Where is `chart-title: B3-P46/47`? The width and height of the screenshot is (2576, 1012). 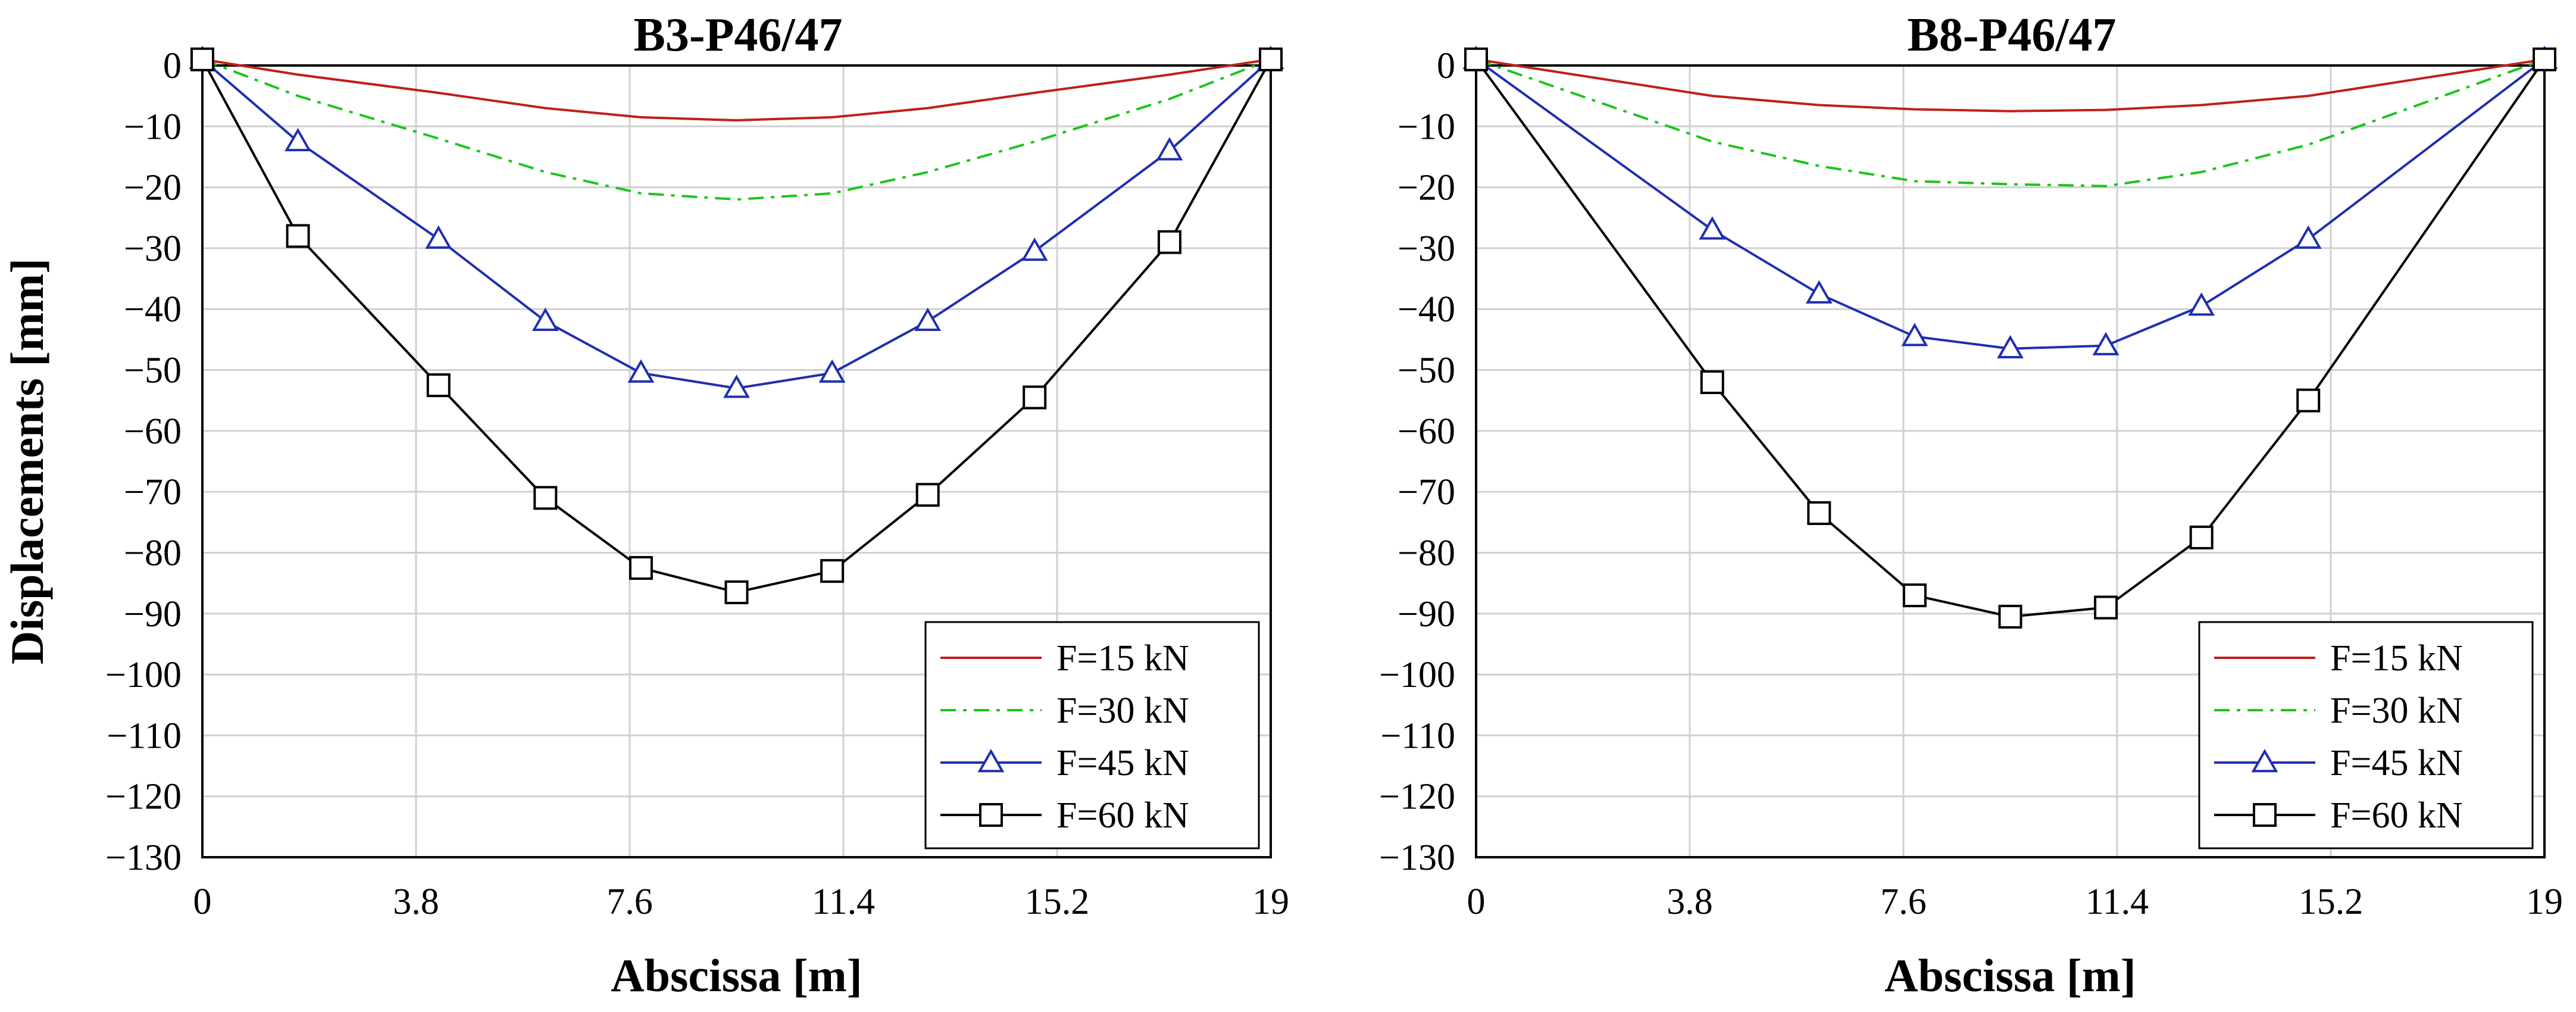 chart-title: B3-P46/47 is located at coordinates (737, 35).